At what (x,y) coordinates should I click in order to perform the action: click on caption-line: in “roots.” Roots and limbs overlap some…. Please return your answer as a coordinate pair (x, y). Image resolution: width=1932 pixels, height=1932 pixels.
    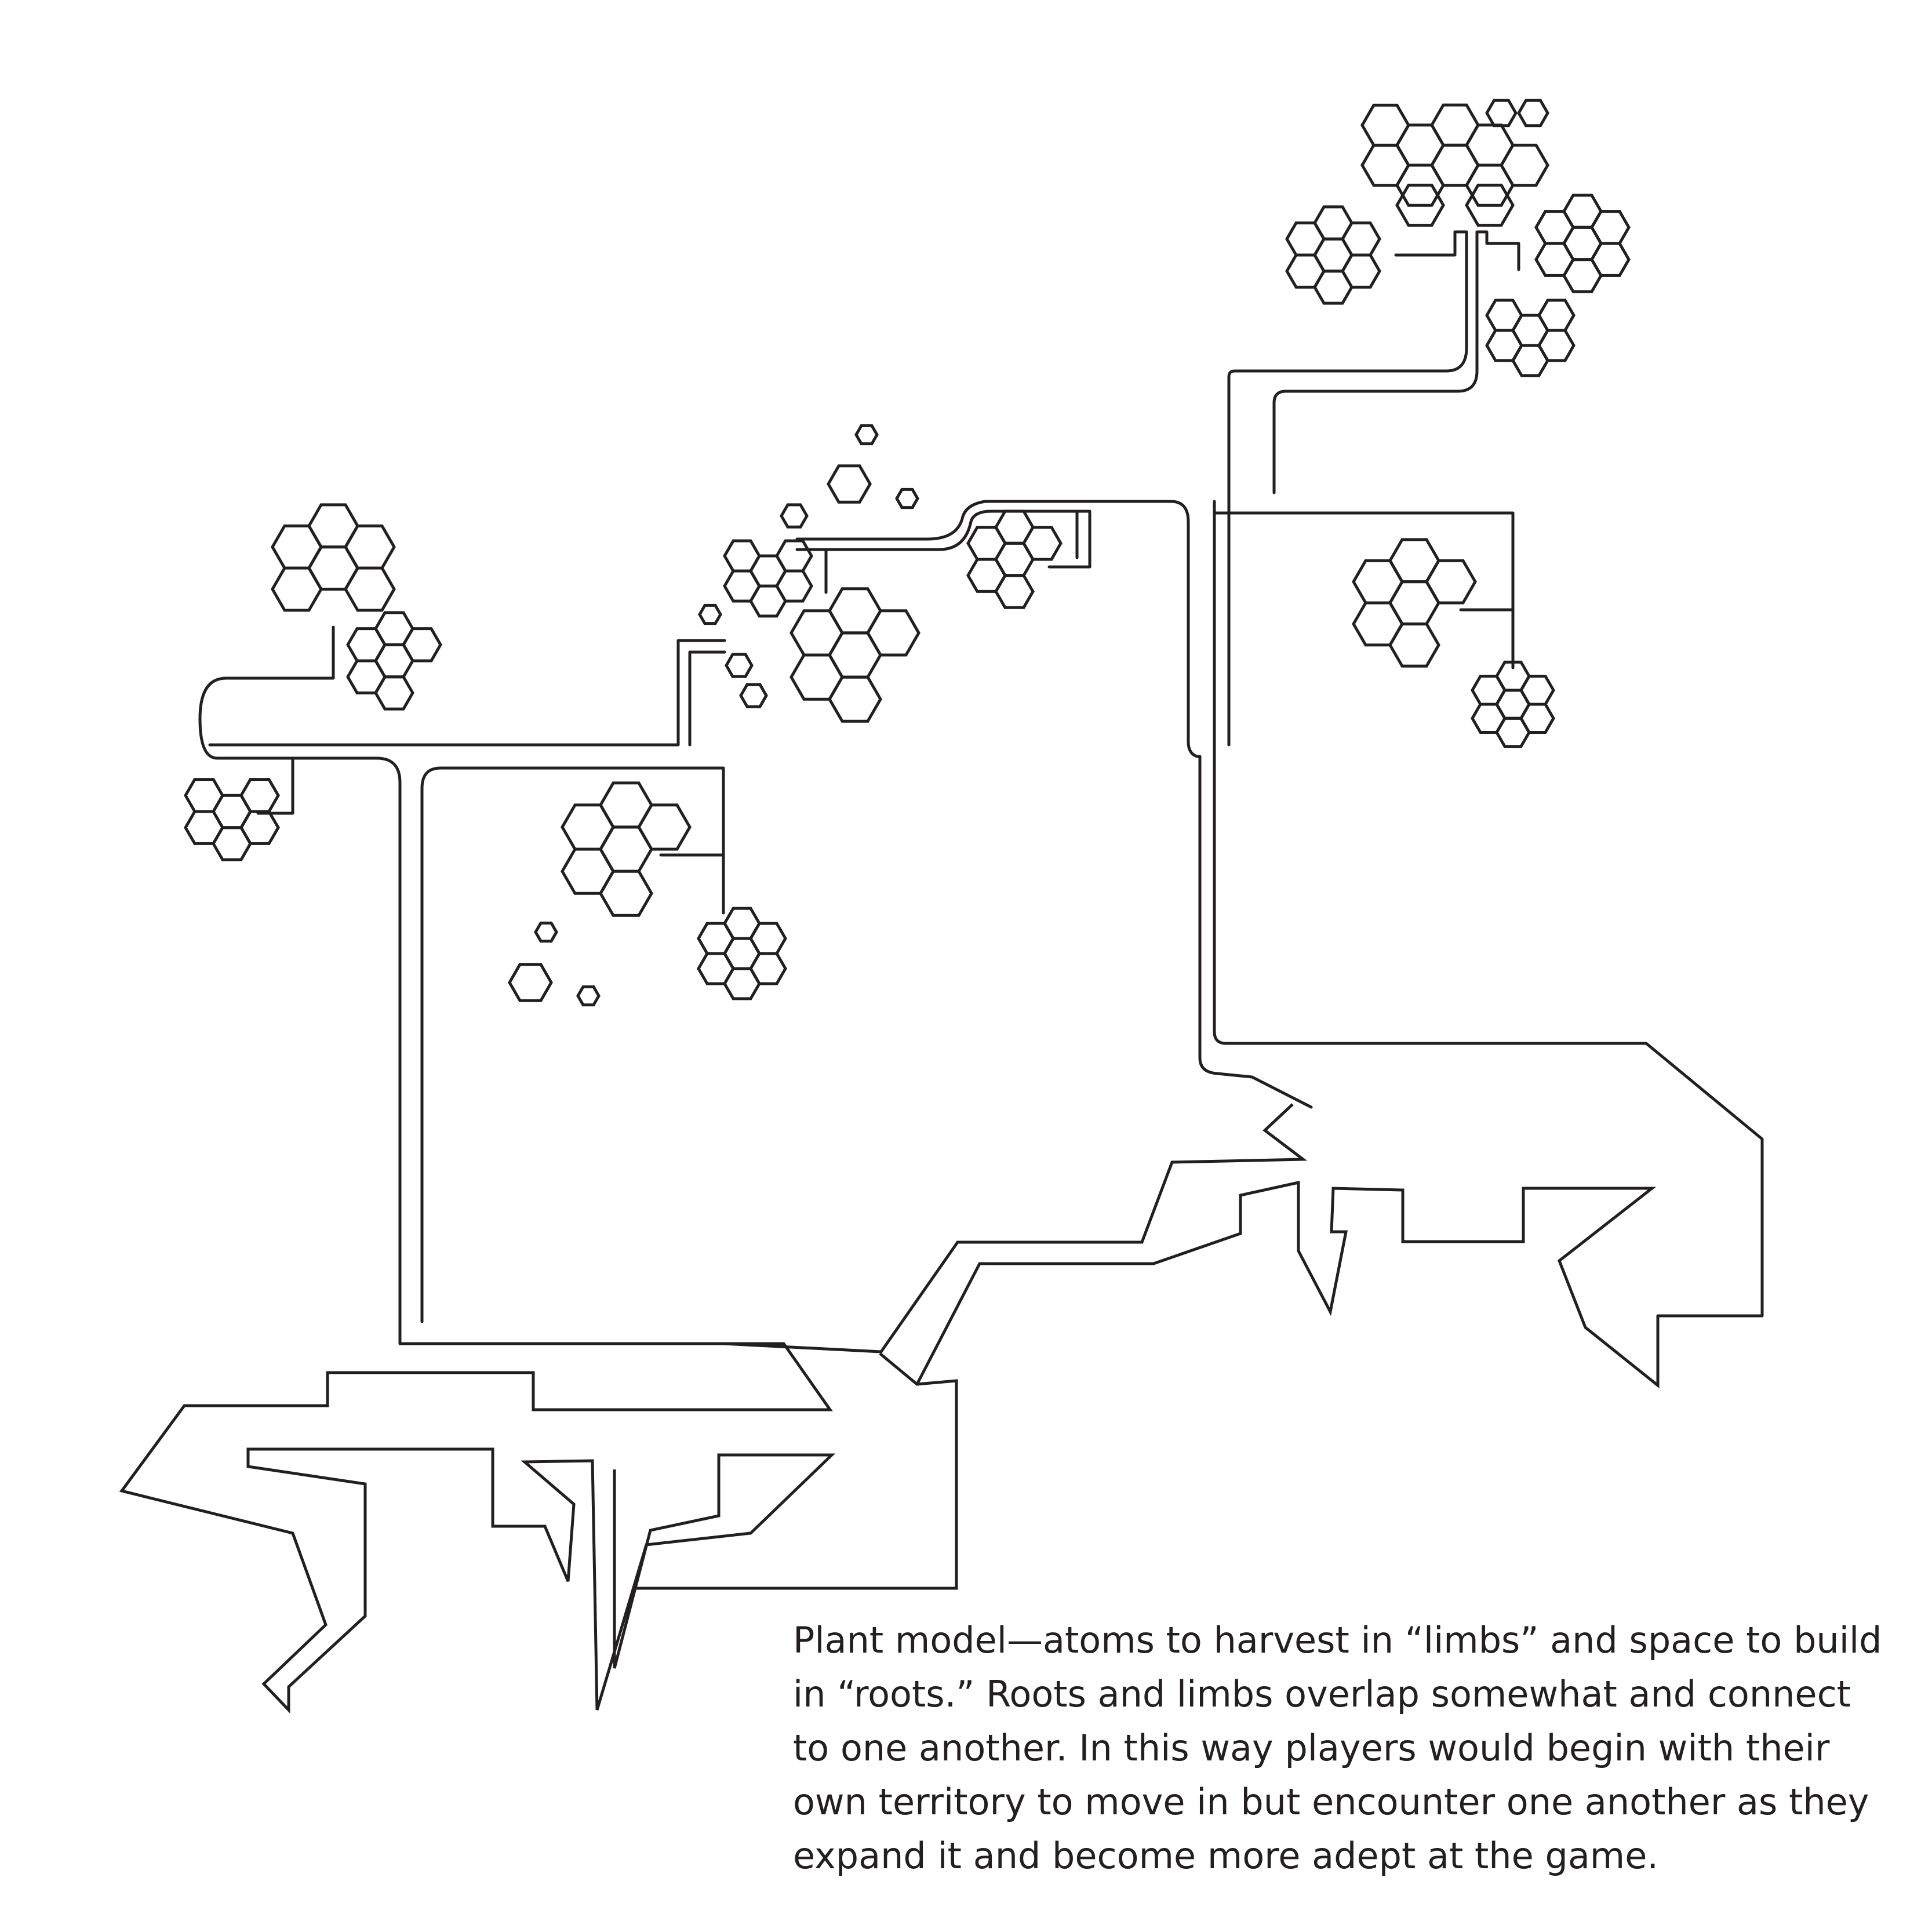
    Looking at the image, I should click on (1322, 1694).